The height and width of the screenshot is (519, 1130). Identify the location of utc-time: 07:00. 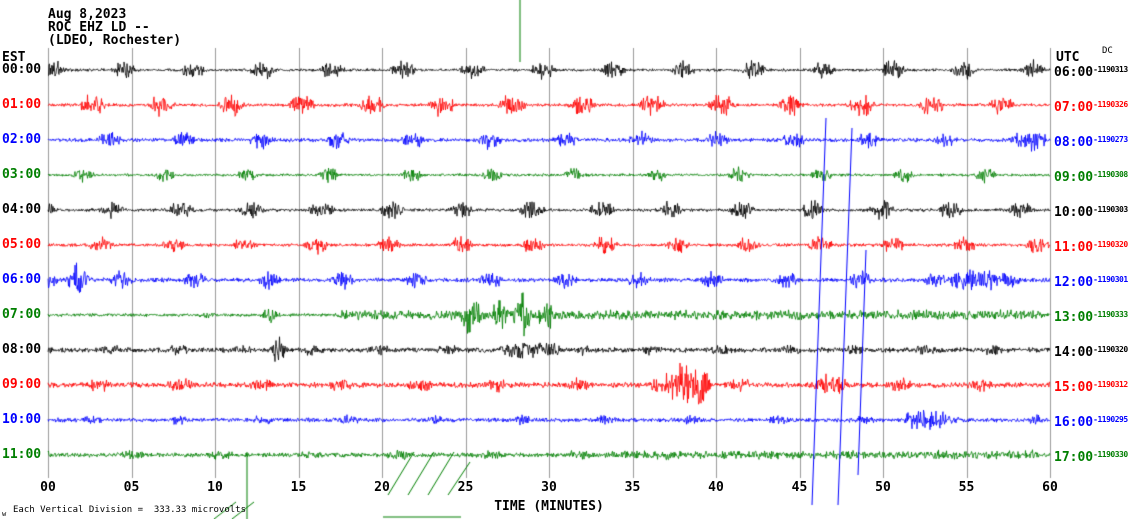
(1074, 107).